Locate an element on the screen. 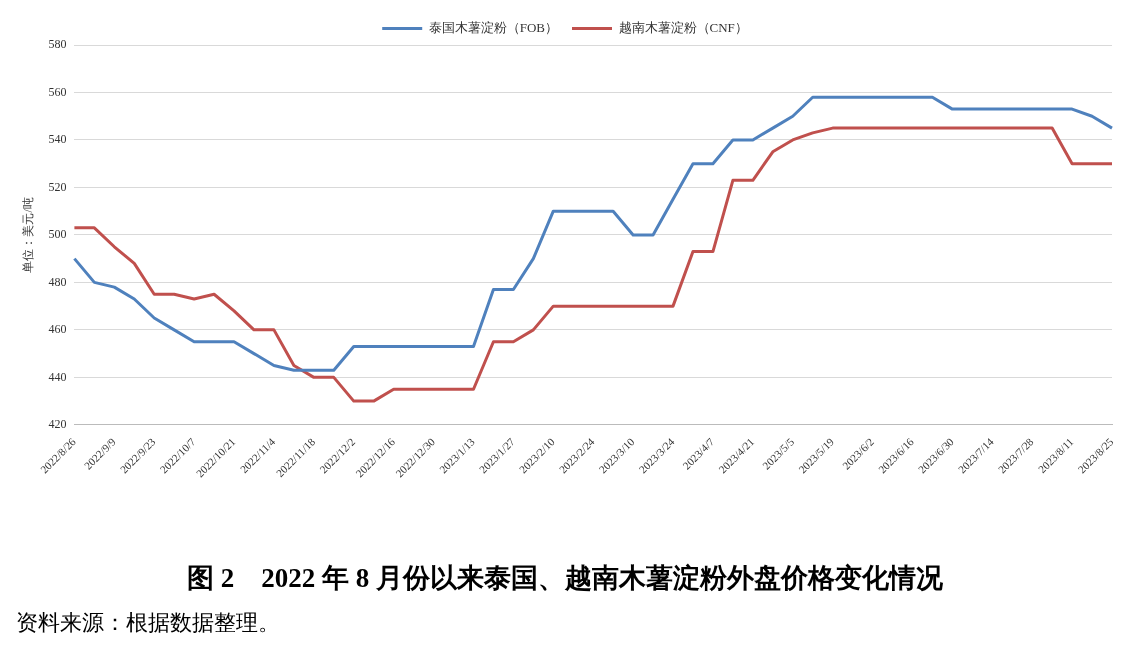 Image resolution: width=1140 pixels, height=661 pixels. y-tick-label: 520 is located at coordinates (57, 186).